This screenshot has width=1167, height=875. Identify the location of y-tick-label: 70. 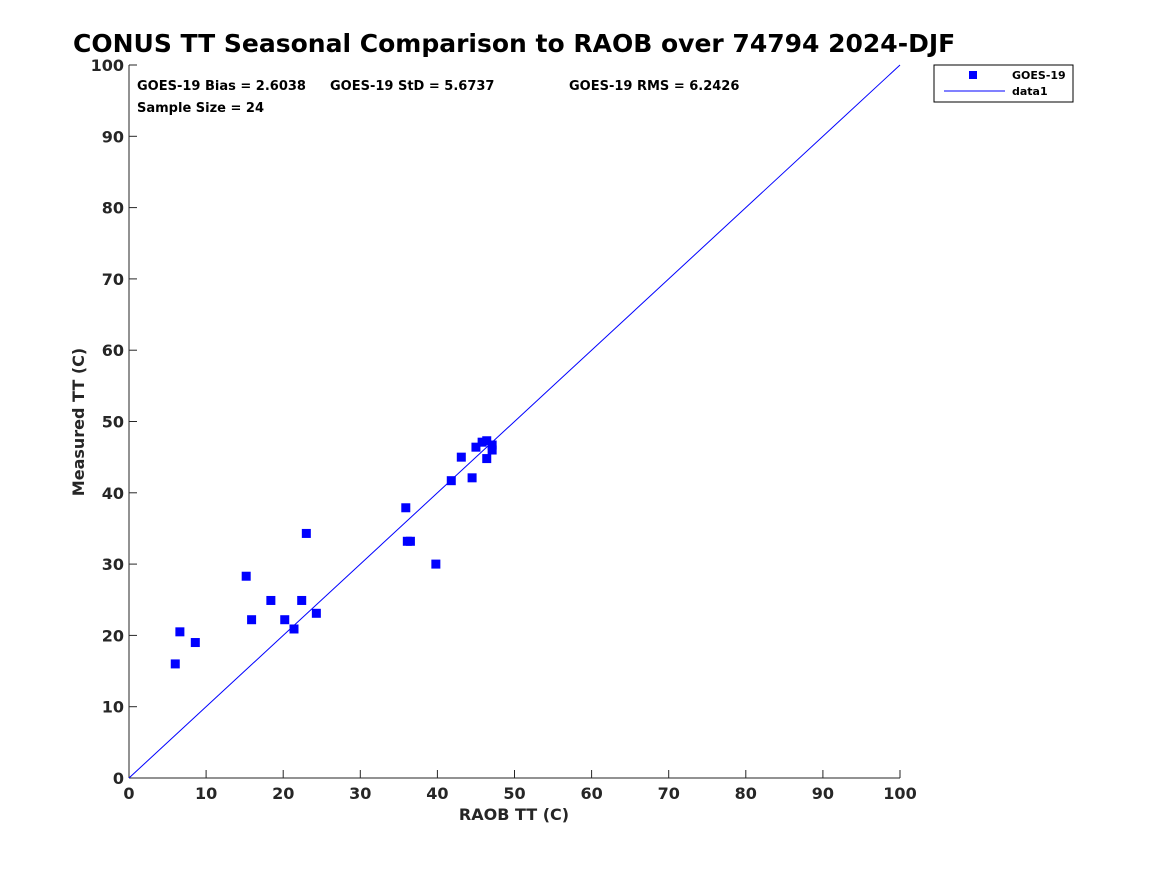
(113, 279).